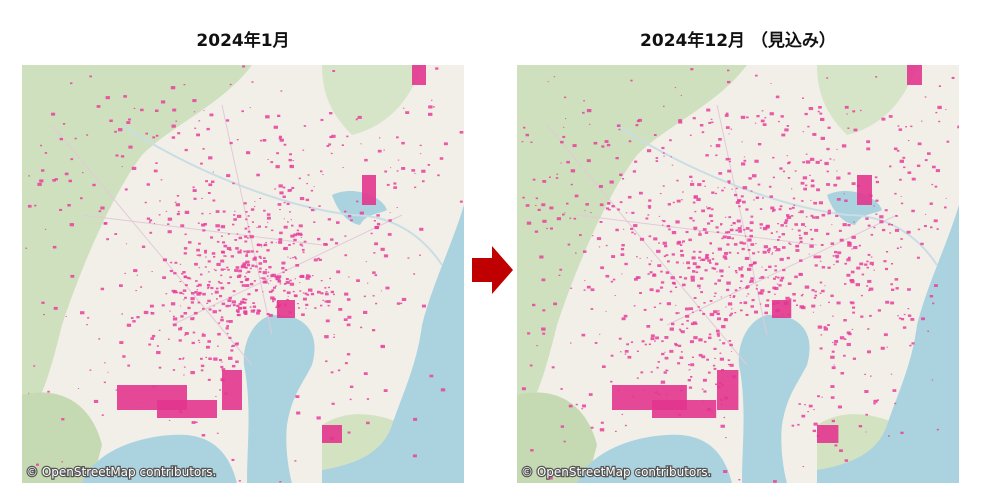 This screenshot has height=504, width=1000. What do you see at coordinates (492, 270) in the screenshot?
I see `arrow` at bounding box center [492, 270].